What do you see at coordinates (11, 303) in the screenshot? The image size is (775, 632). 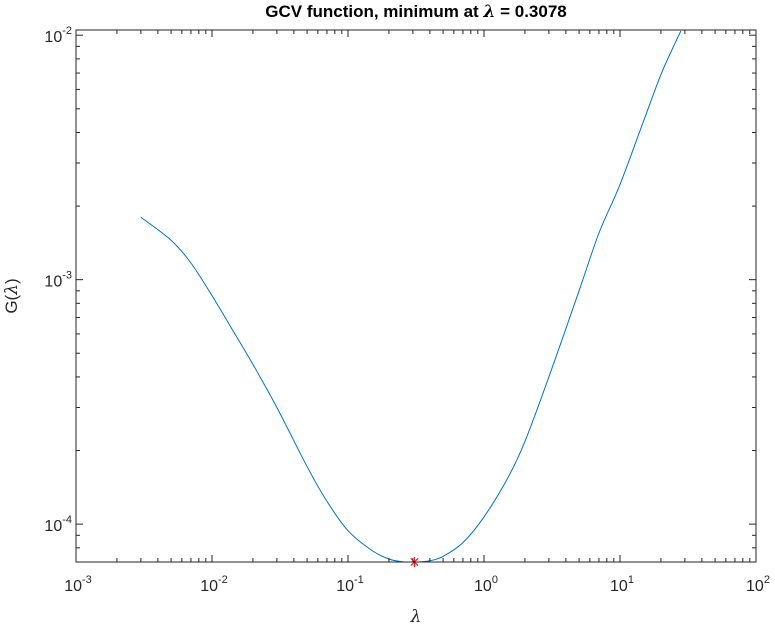 I see `y-axis-label-prefix: G(` at bounding box center [11, 303].